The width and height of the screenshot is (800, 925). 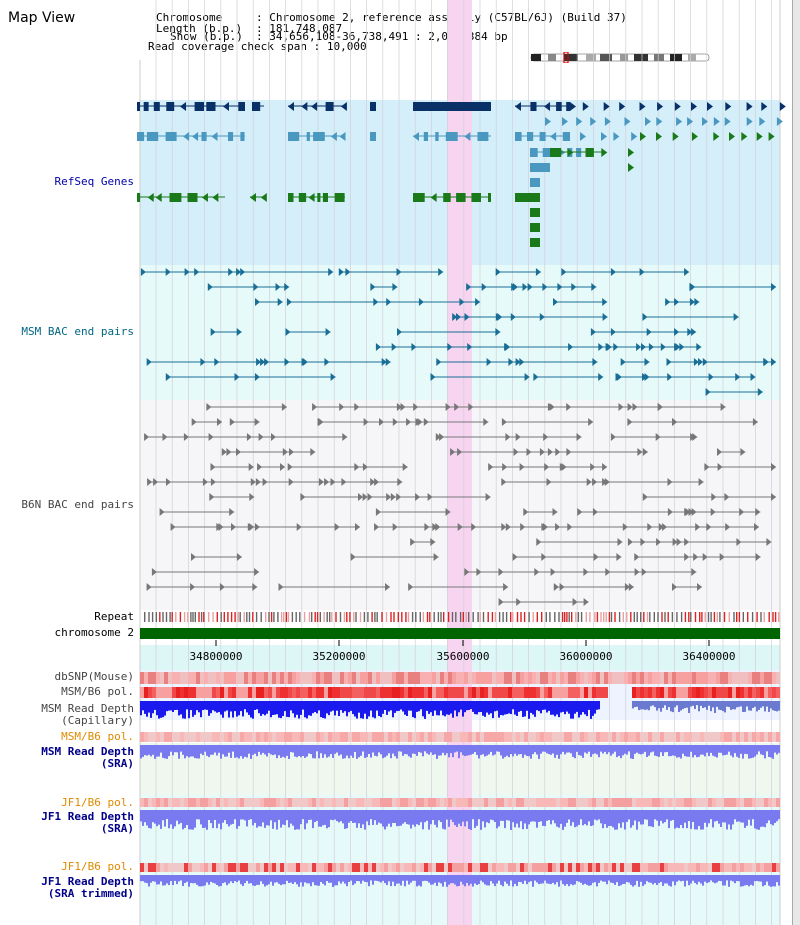 What do you see at coordinates (620, 57) in the screenshot?
I see `chromosome-ideogram` at bounding box center [620, 57].